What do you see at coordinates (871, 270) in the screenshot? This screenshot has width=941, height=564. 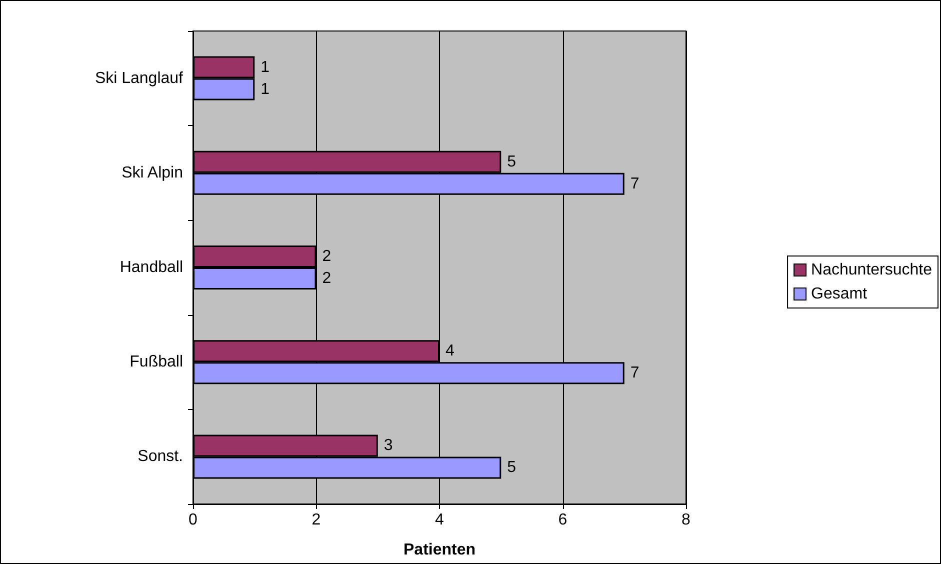 I see `legend-label: Nachuntersuchte` at bounding box center [871, 270].